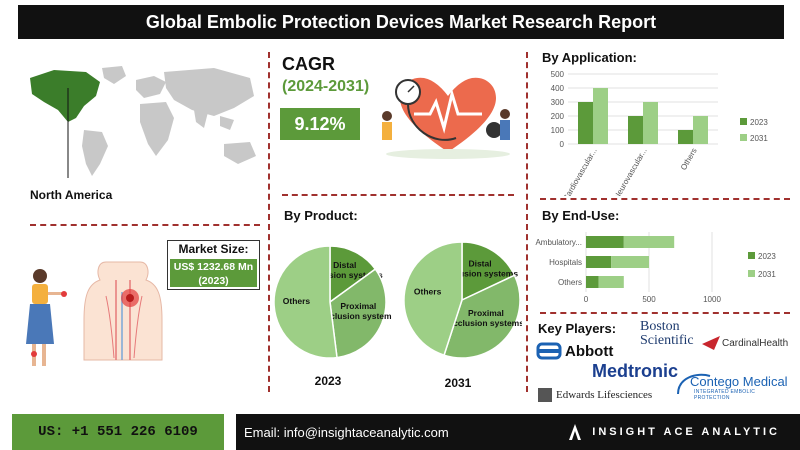  What do you see at coordinates (558, 74) in the screenshot?
I see `app-y-tick: 500` at bounding box center [558, 74].